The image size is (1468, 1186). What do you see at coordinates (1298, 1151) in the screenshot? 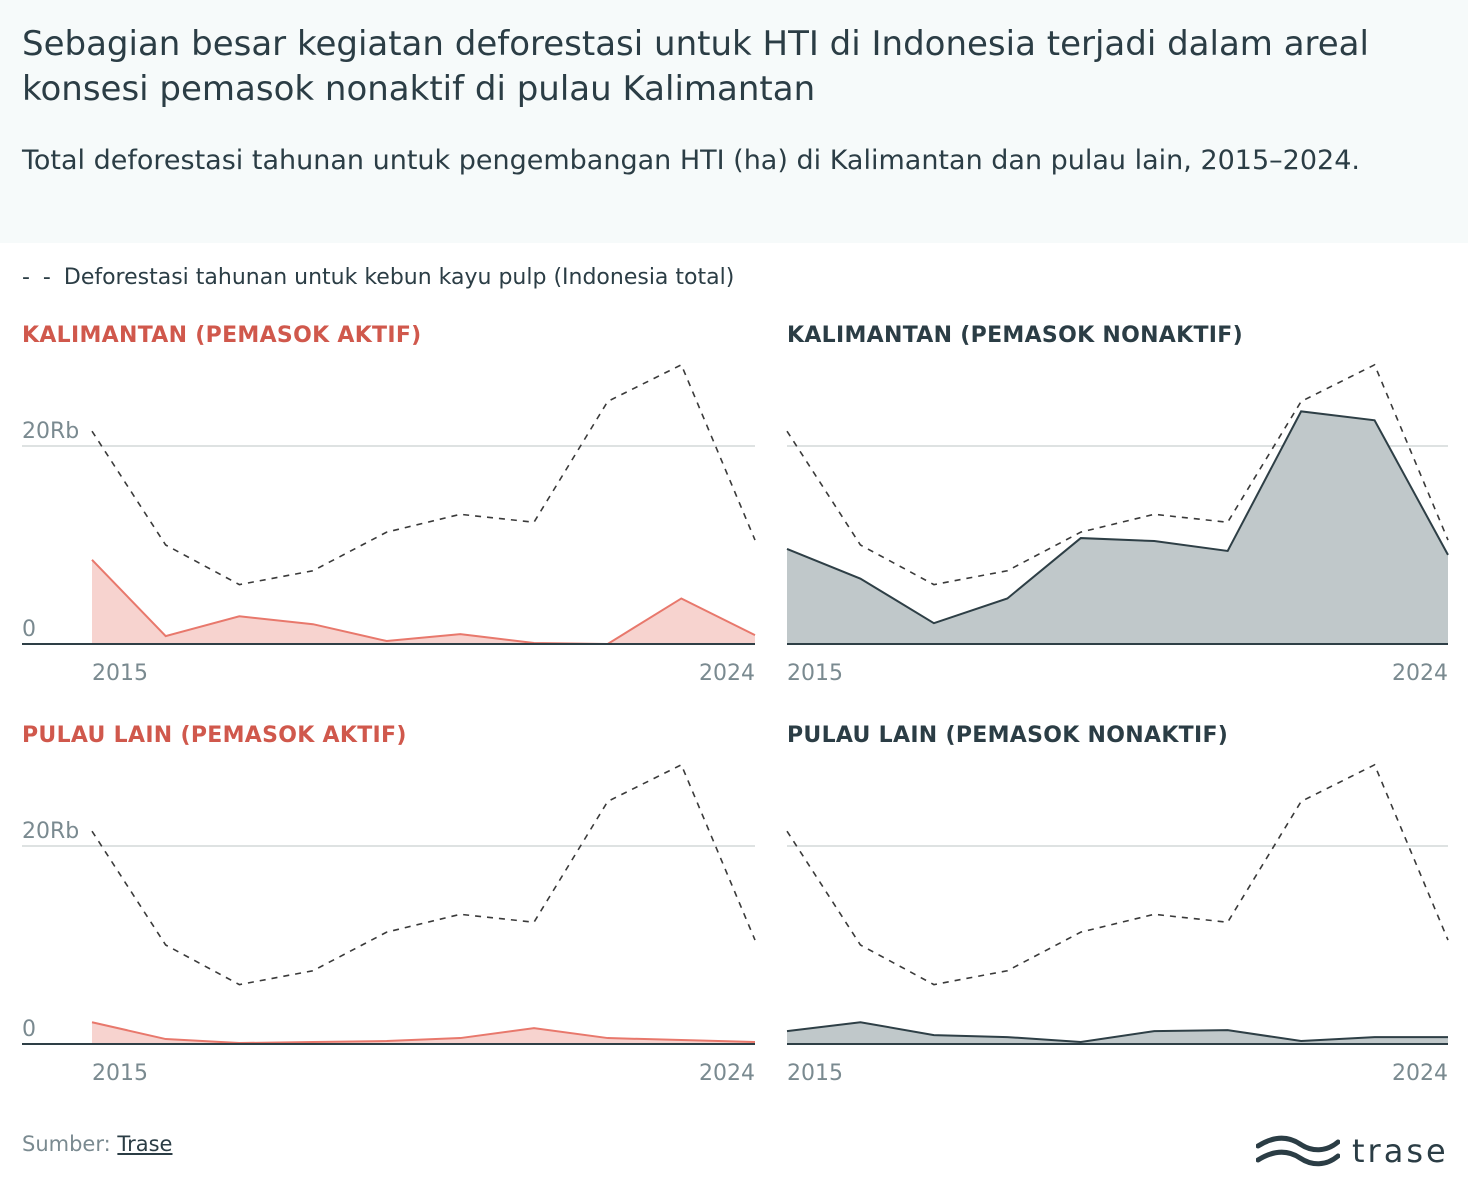
I see `trase-wave-icon` at bounding box center [1298, 1151].